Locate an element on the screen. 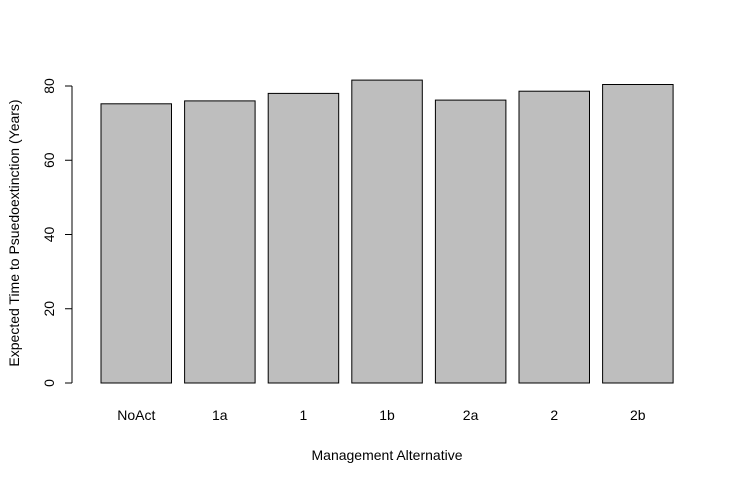 This screenshot has height=484, width=736. x-tick-labels: NoAct 1a 1 1b 2a 2 2b is located at coordinates (381, 415).